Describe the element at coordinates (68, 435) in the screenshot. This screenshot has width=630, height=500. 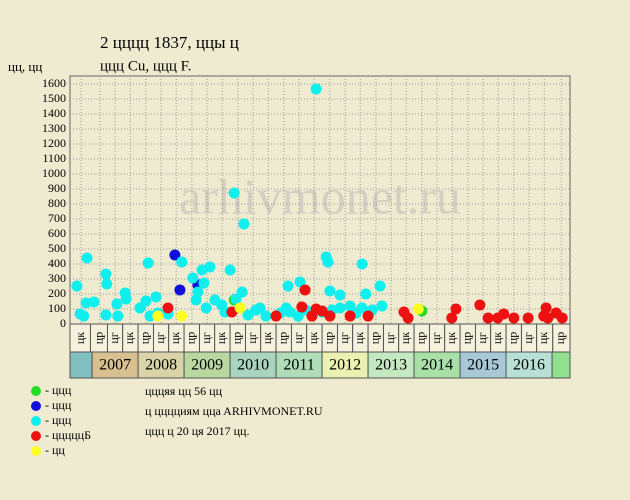
I see `legend-label: - цццццБ` at that location.